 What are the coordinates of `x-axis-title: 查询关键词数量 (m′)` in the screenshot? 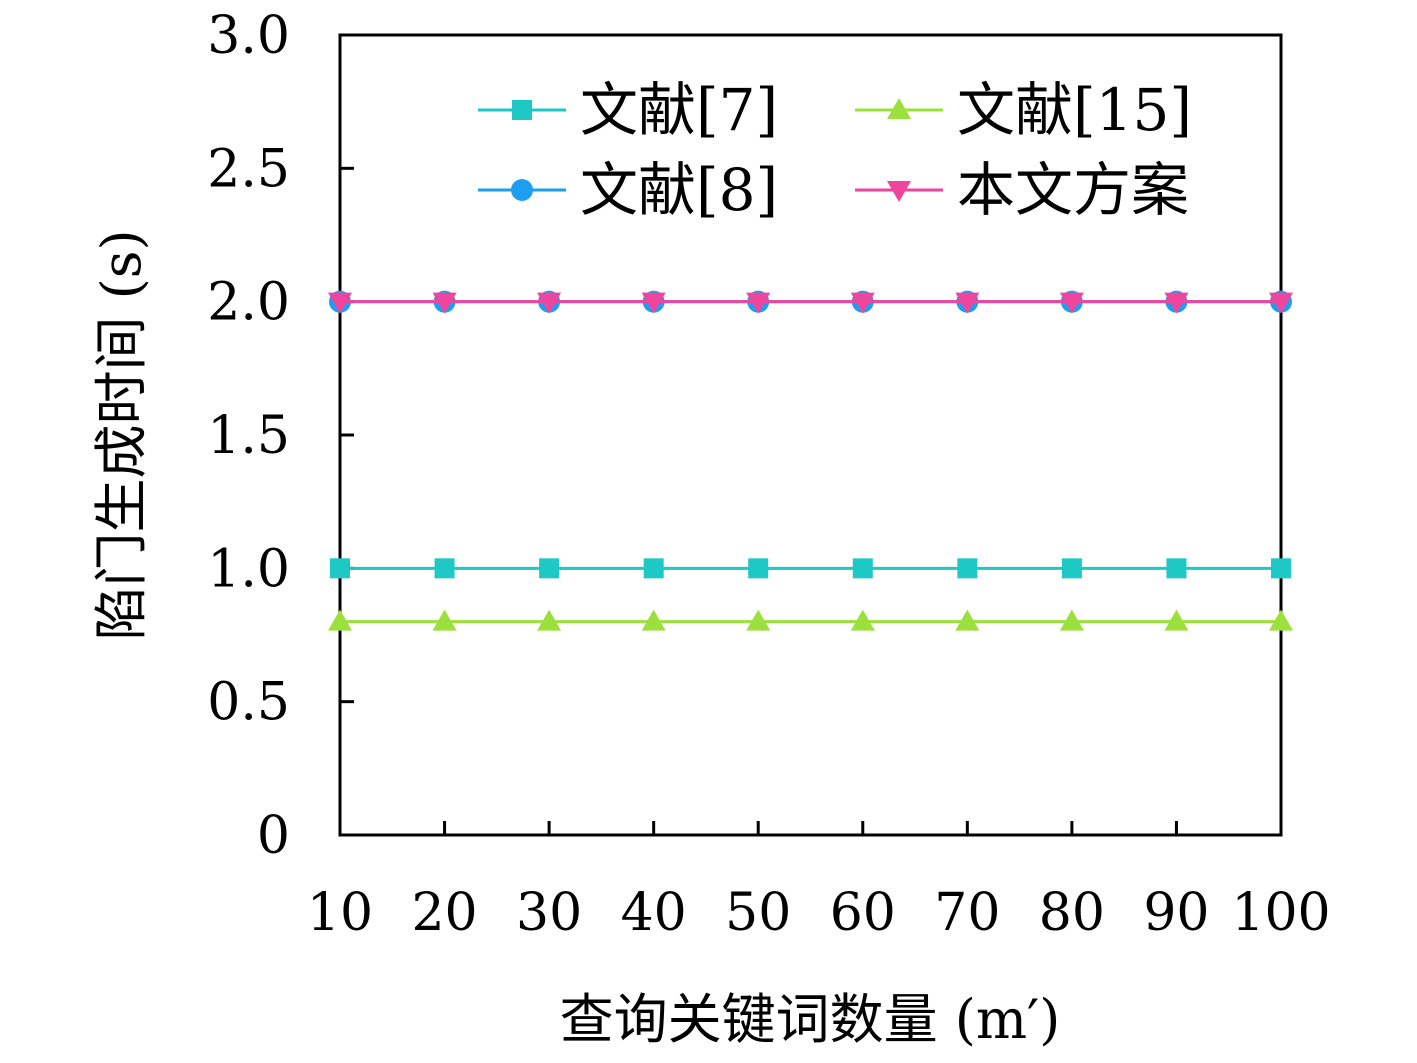 It's located at (810, 1019).